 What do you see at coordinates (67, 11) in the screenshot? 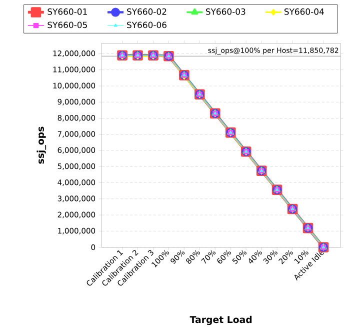
I see `legend-label: SY660-01` at bounding box center [67, 11].